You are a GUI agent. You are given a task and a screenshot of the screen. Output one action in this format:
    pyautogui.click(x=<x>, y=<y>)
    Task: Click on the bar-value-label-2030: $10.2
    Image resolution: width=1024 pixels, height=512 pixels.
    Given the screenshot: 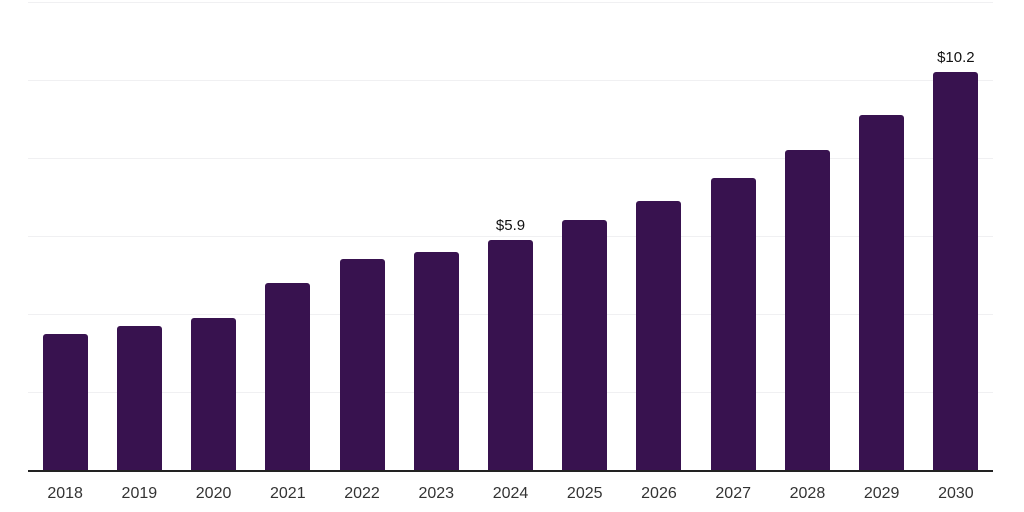 What is the action you would take?
    pyautogui.click(x=956, y=58)
    